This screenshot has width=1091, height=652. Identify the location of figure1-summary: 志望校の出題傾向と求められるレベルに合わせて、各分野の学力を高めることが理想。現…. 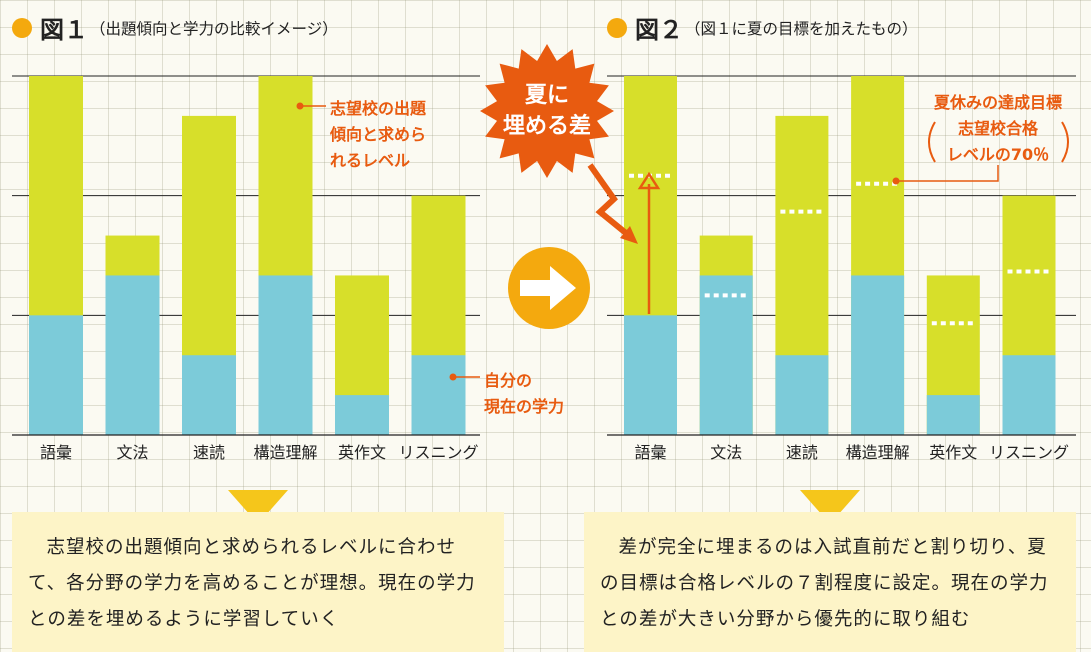
(258, 582).